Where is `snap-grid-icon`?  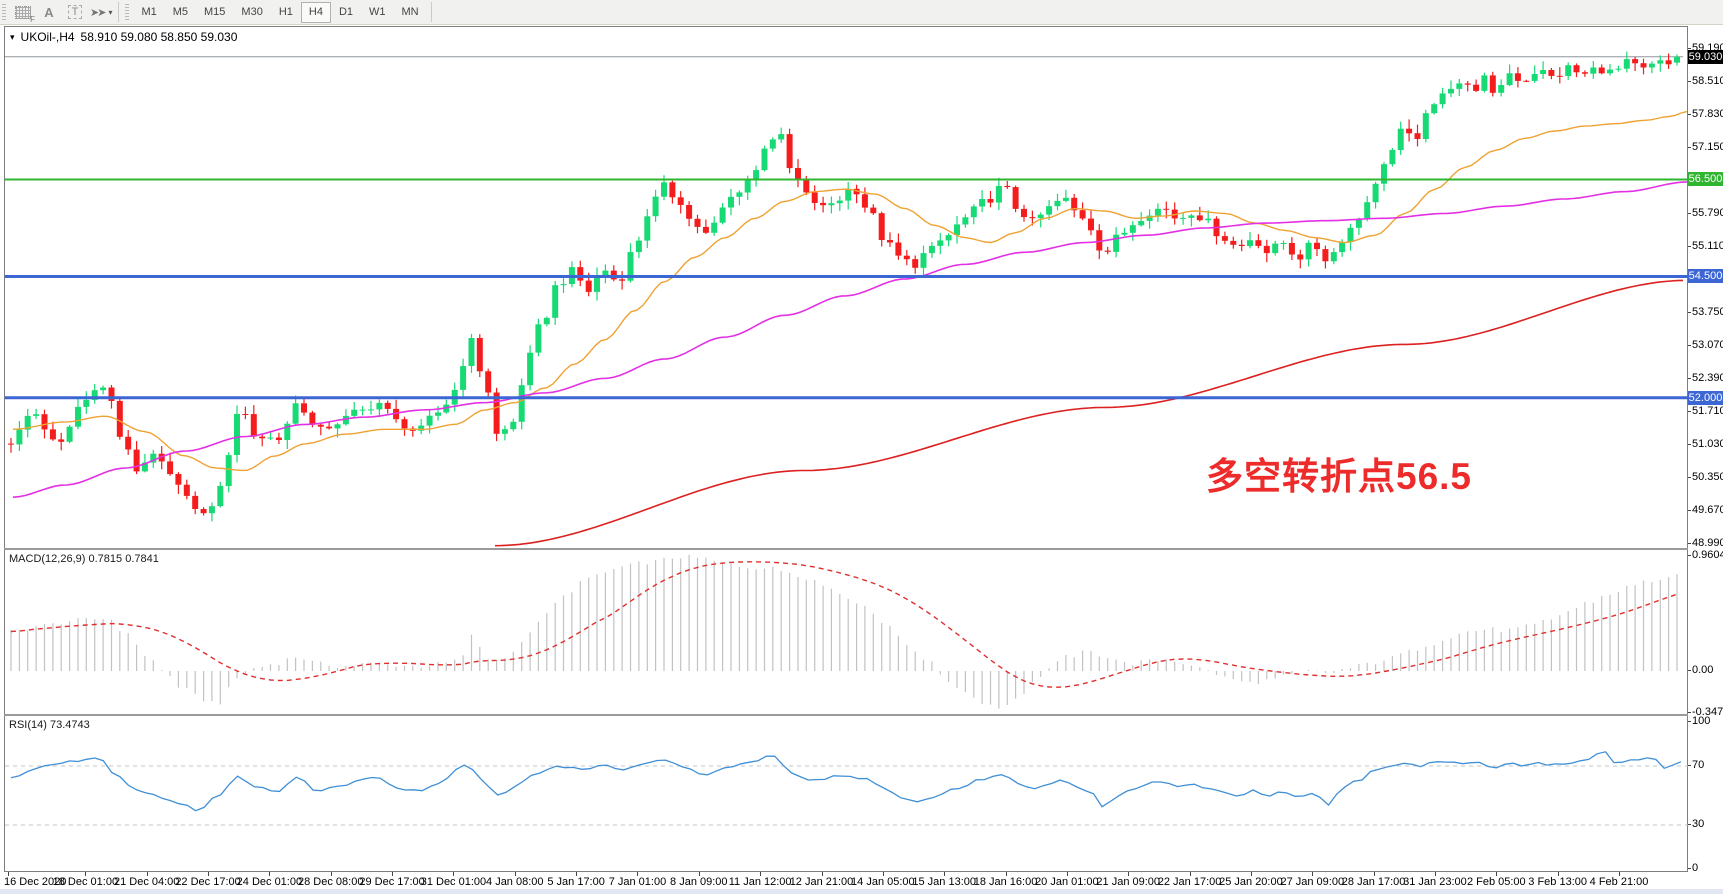
snap-grid-icon is located at coordinates (23, 12).